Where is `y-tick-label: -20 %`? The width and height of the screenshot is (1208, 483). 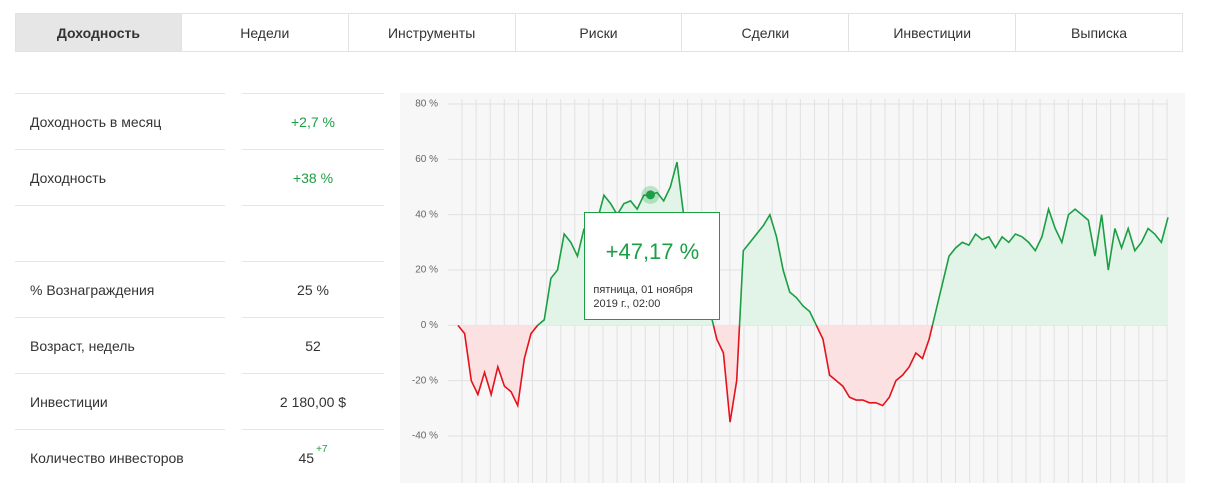
y-tick-label: -20 % is located at coordinates (425, 380).